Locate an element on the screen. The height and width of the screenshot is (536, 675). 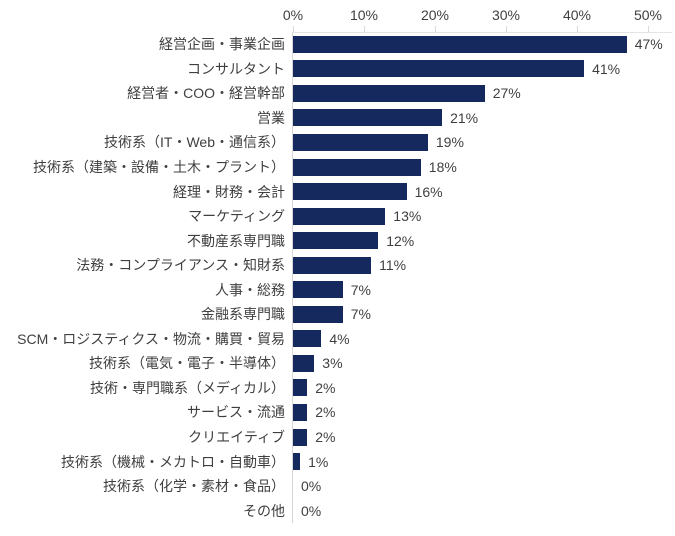
bar-row: 技術系（機械・メカトロ・自動車） 1% is located at coordinates (337, 461).